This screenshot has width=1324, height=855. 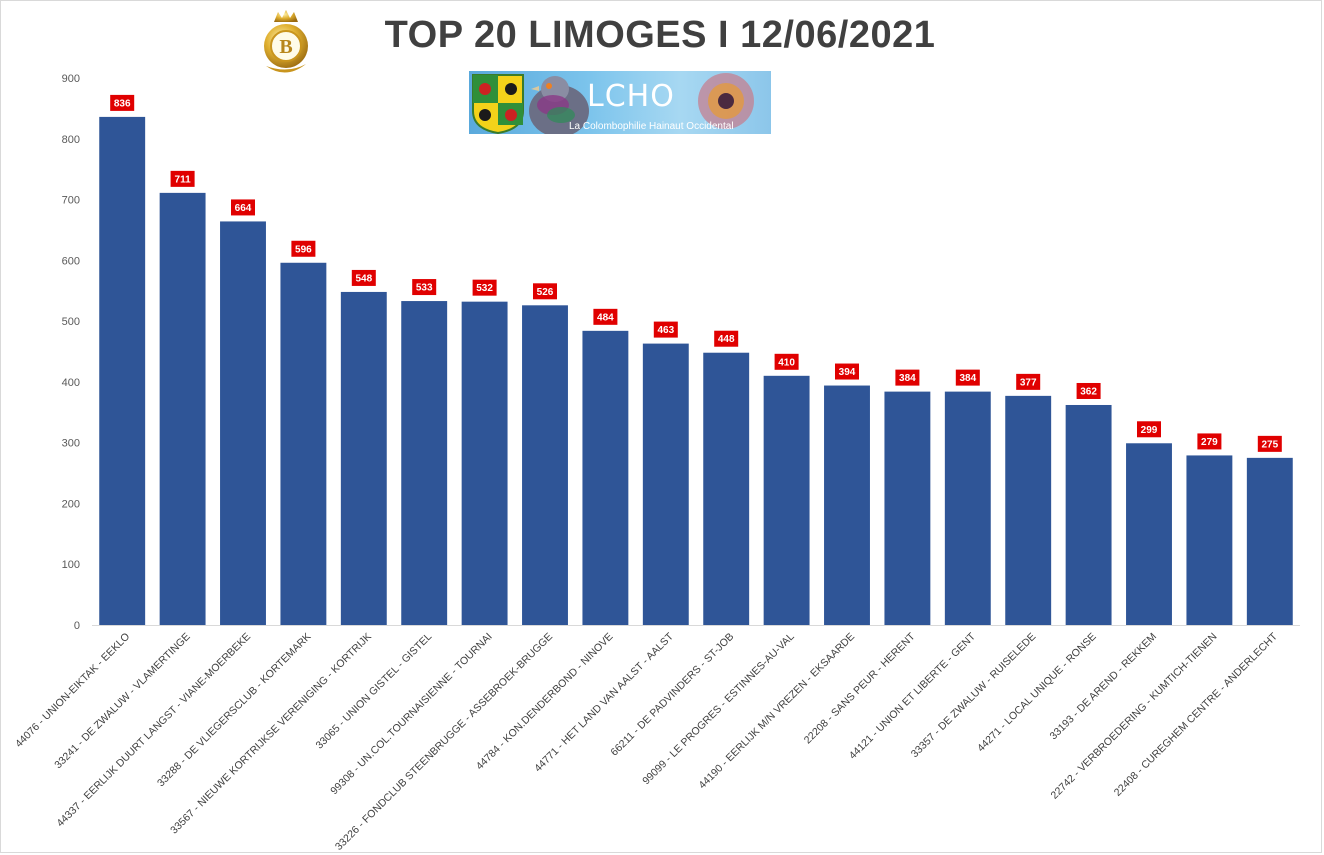 I want to click on x-tick-label: 22208 - SANS PEUR - HERENT, so click(x=860, y=688).